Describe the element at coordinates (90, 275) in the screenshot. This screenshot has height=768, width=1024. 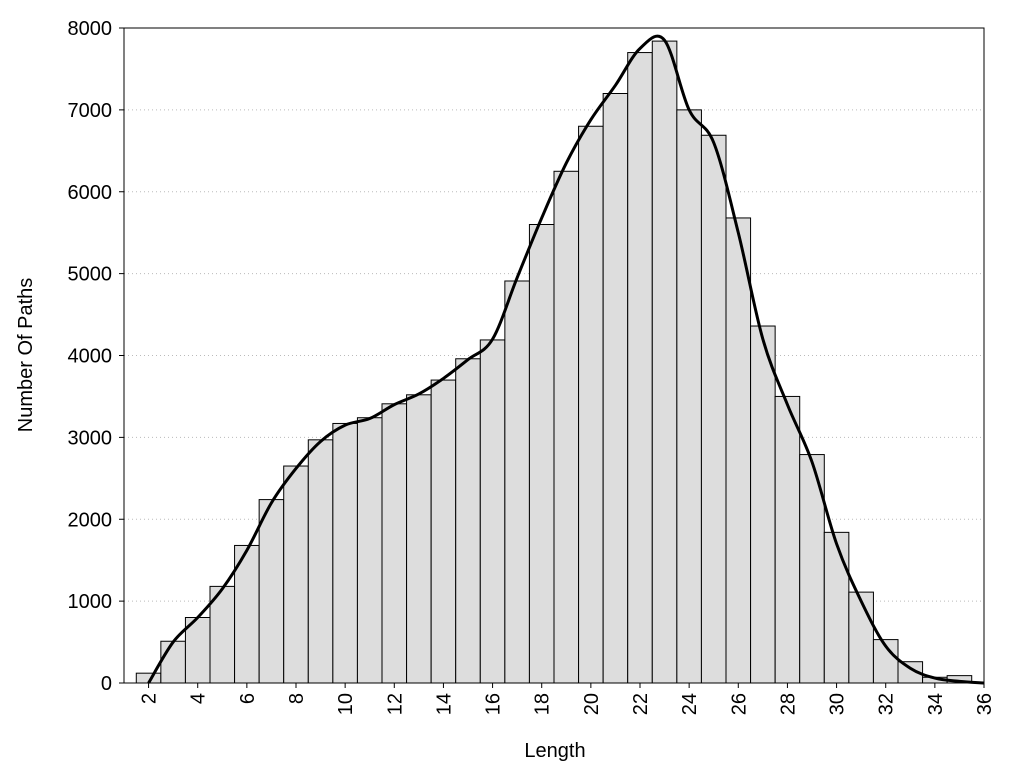
I see `y-tick-label: 5000` at that location.